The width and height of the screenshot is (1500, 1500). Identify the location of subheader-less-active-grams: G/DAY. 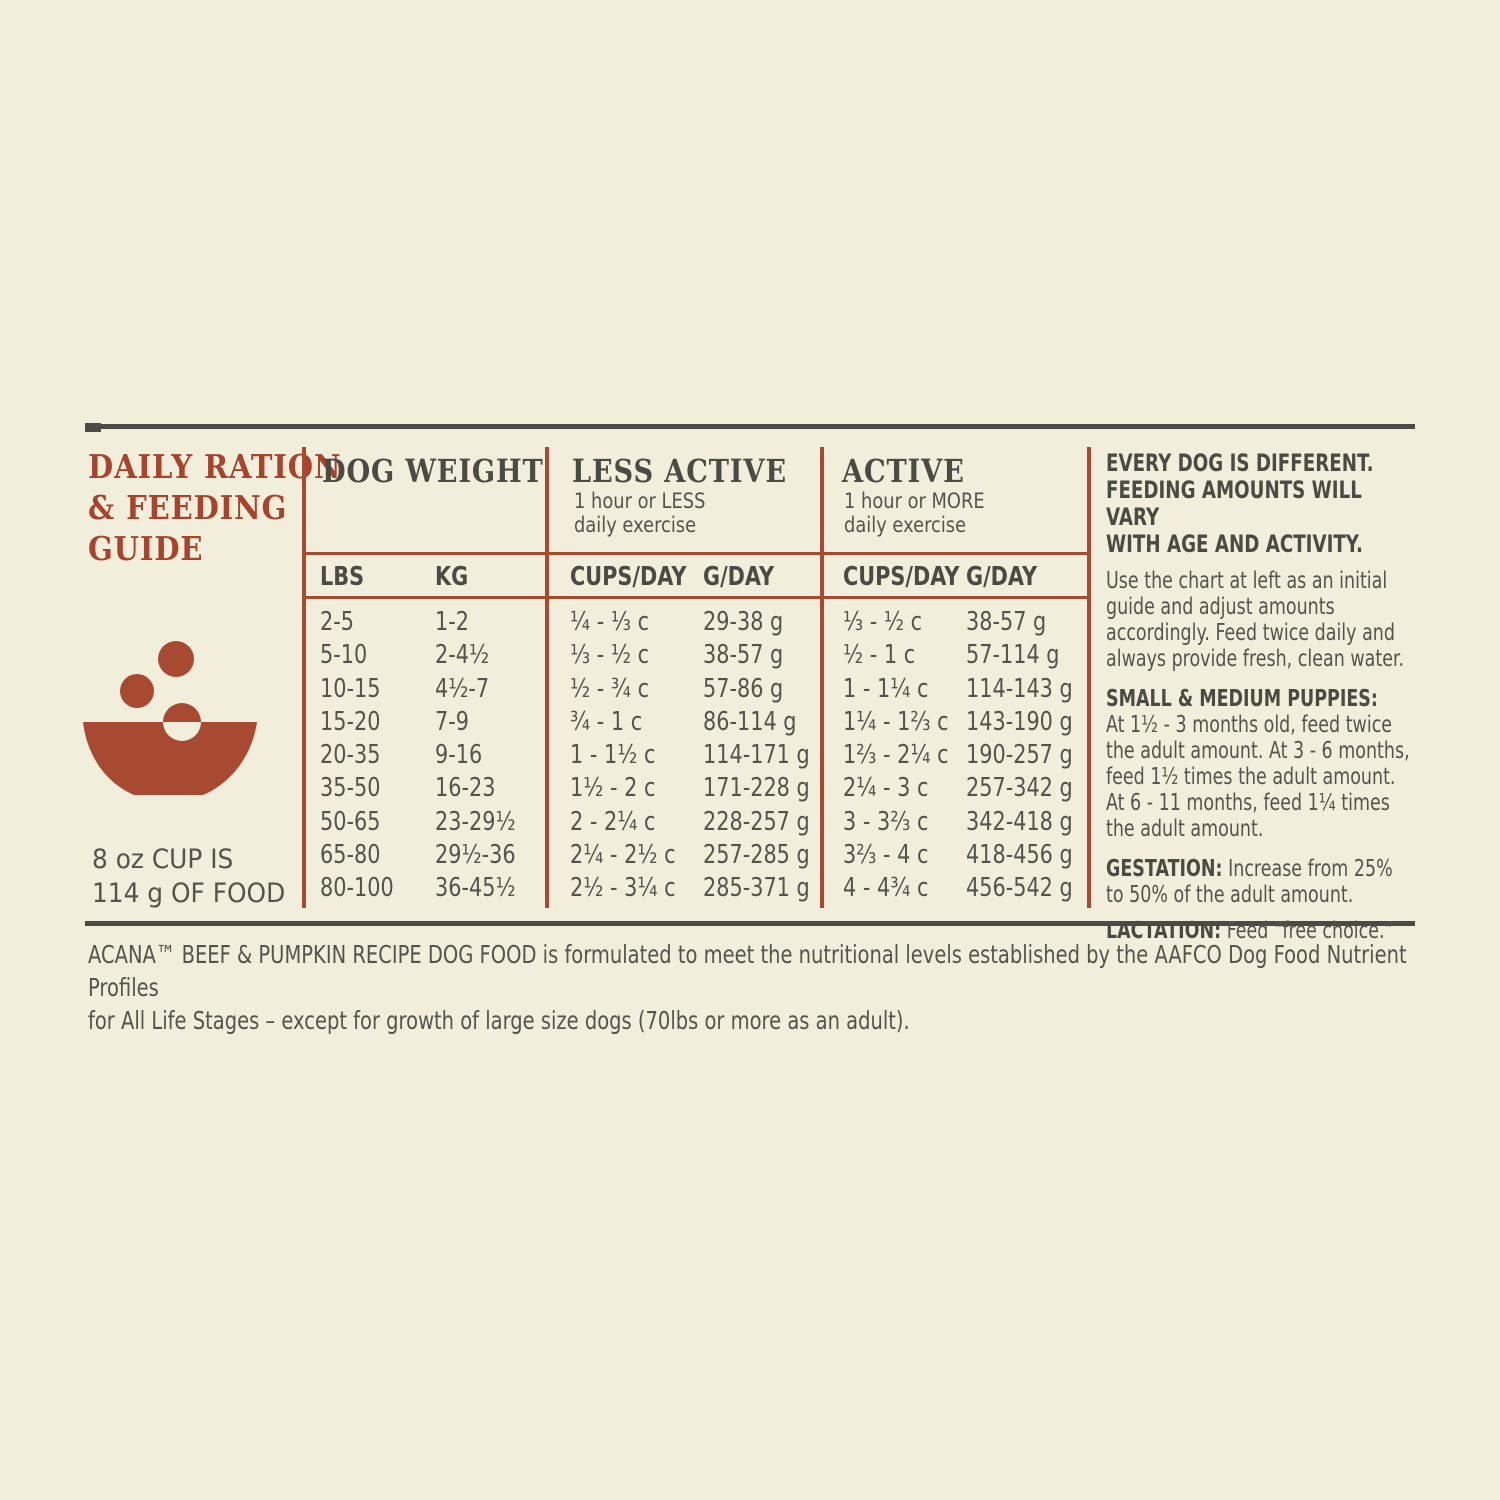
(739, 577).